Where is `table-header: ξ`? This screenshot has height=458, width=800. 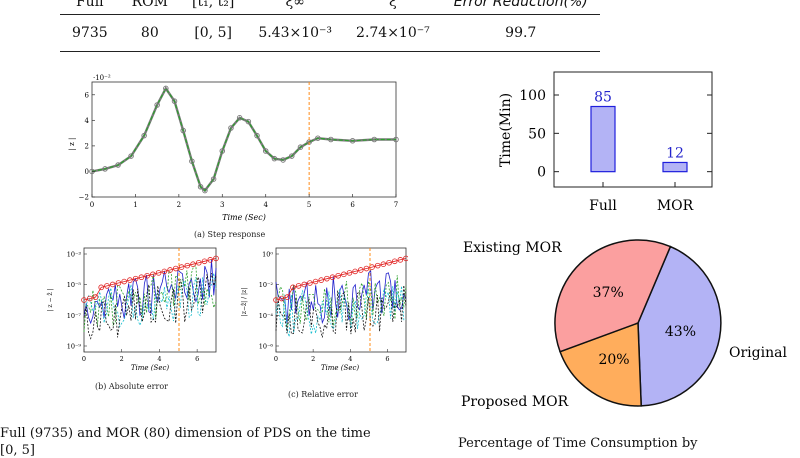
table-header: ξ is located at coordinates (393, 7).